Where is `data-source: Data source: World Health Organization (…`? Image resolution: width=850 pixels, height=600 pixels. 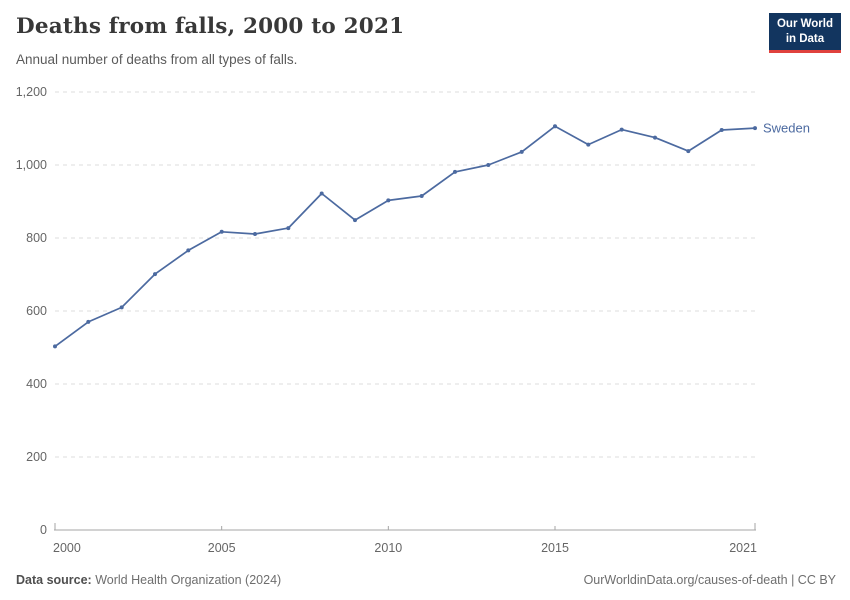 data-source: Data source: World Health Organization (… is located at coordinates (148, 580).